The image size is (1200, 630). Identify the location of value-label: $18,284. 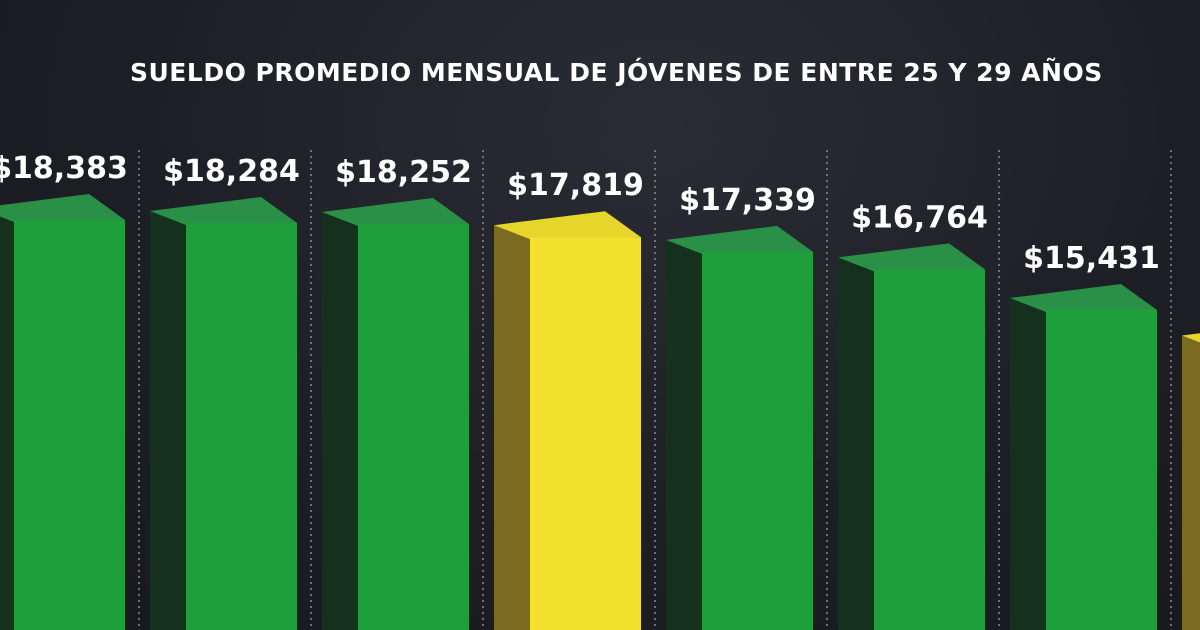
(231, 171).